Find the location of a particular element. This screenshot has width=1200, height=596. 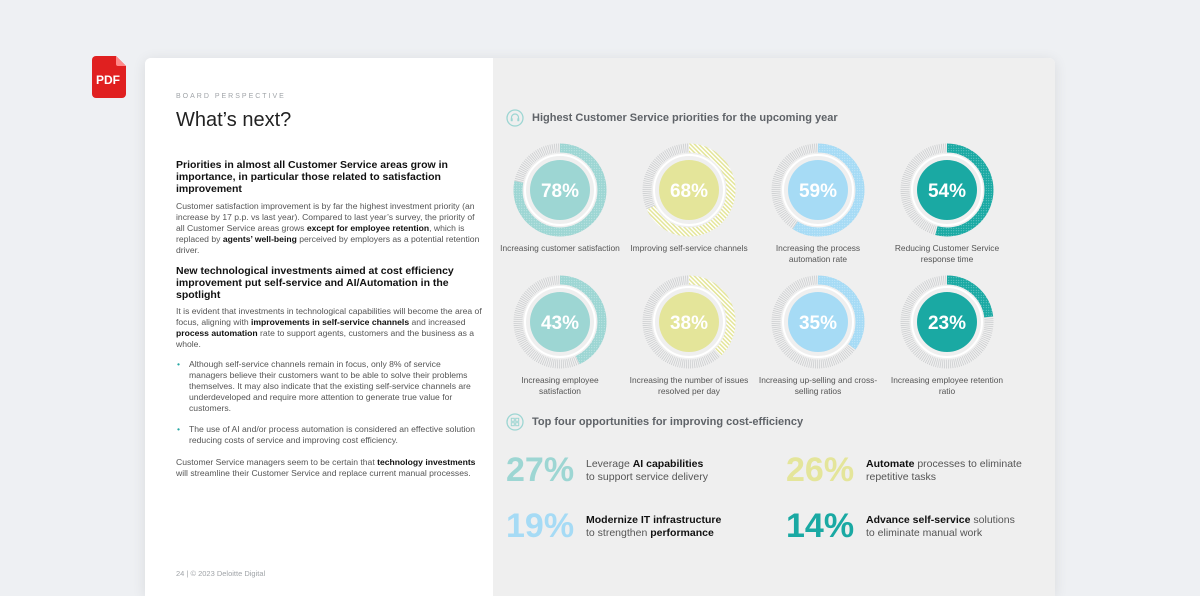

donut-chart: 35% is located at coordinates (818, 322).